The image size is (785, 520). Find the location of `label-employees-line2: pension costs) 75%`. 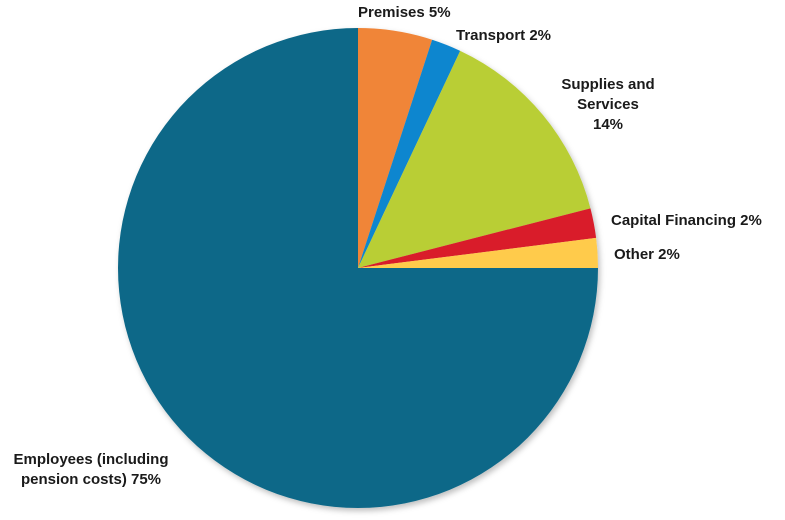

label-employees-line2: pension costs) 75% is located at coordinates (91, 479).